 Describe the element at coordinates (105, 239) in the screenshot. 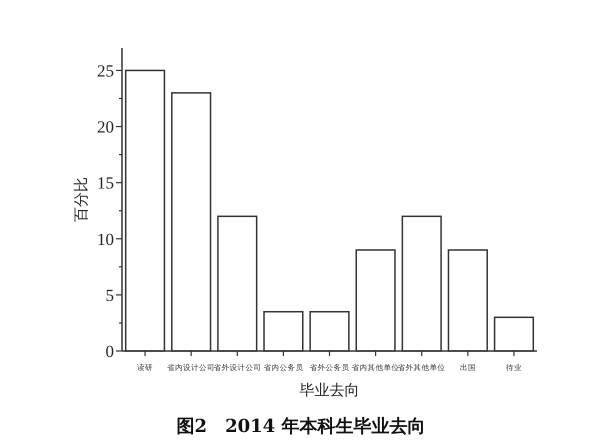

I see `y-tick-label: 10` at that location.